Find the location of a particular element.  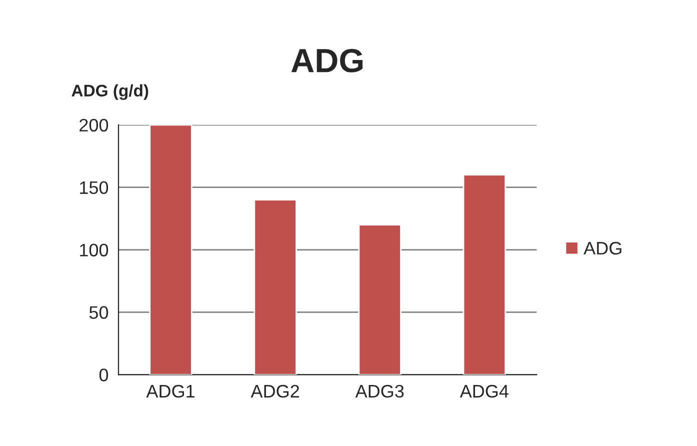

legend-label: ADG is located at coordinates (603, 248).